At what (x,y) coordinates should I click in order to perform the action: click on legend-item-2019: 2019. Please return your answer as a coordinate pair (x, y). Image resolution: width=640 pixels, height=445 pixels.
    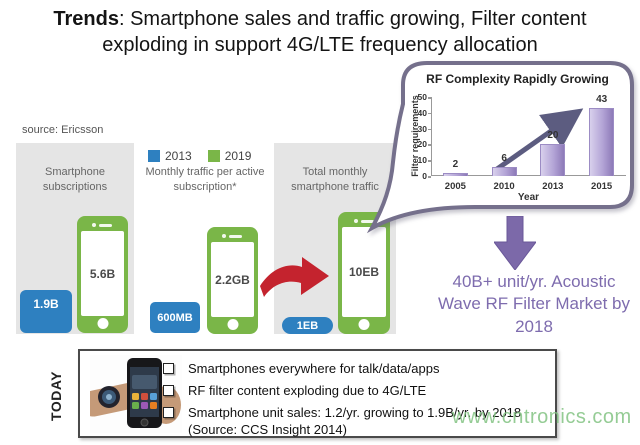
    Looking at the image, I should click on (229, 156).